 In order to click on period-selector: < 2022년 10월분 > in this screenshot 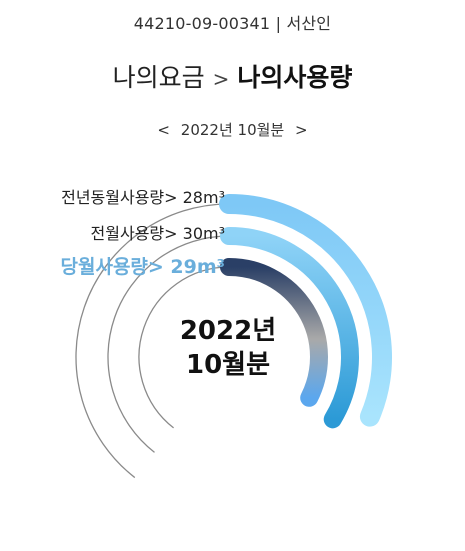, I will do `click(232, 129)`.